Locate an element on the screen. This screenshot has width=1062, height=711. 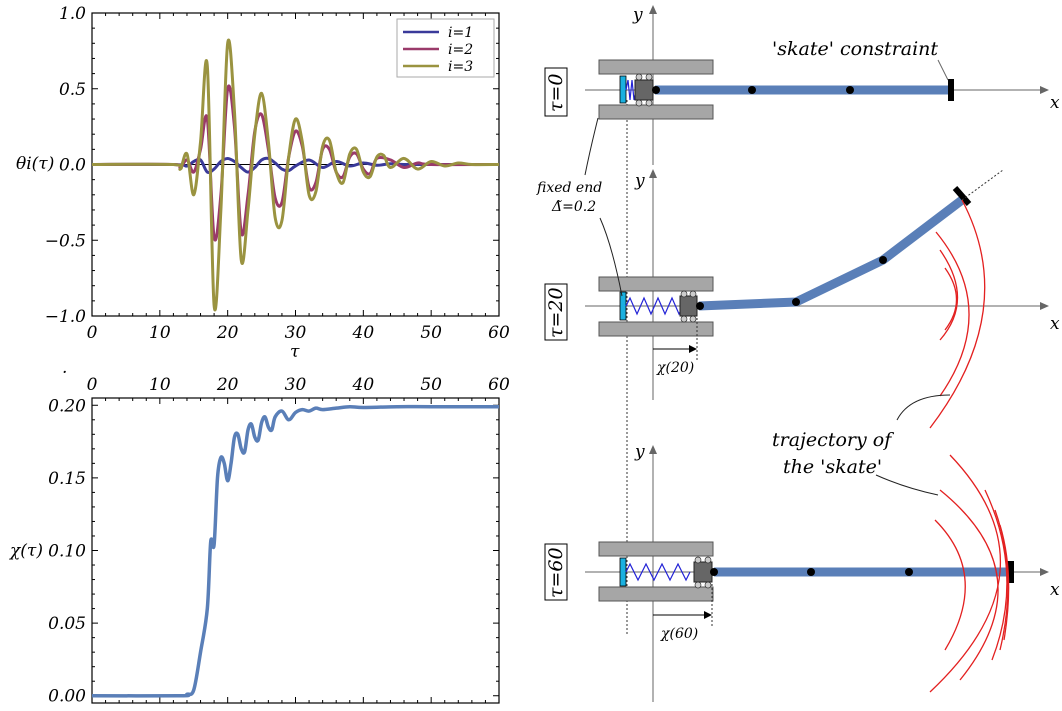
chi-ylabel: χ(τ) is located at coordinates (26, 551).